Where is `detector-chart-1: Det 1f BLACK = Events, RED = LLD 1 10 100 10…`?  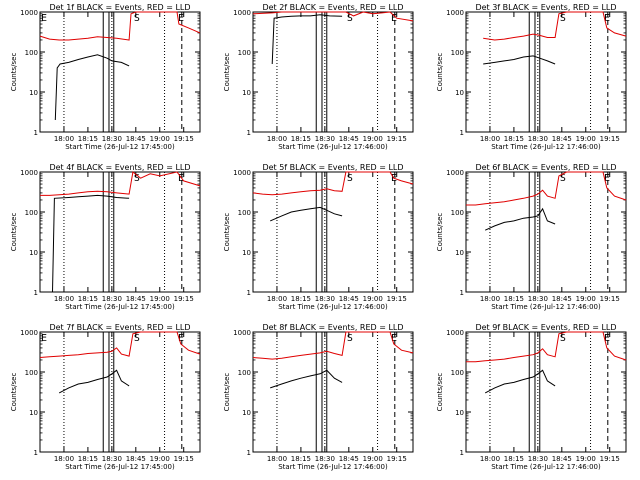
detector-chart-1: Det 1f BLACK = Events, RED = LLD 1 10 100 10… is located at coordinates (105, 77).